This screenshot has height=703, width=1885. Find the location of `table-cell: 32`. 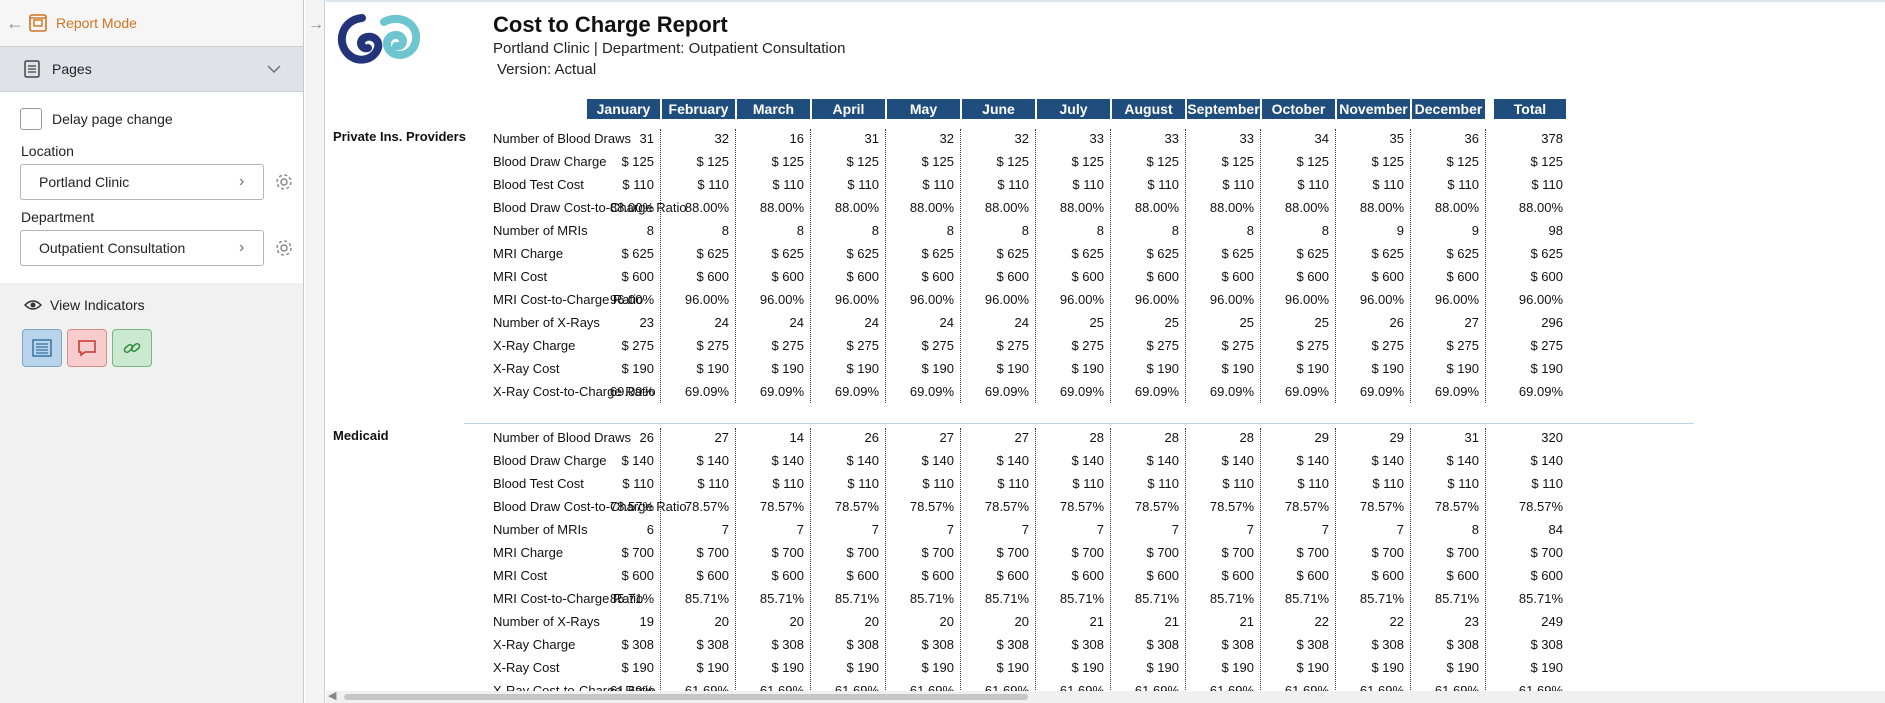

table-cell: 32 is located at coordinates (721, 138).